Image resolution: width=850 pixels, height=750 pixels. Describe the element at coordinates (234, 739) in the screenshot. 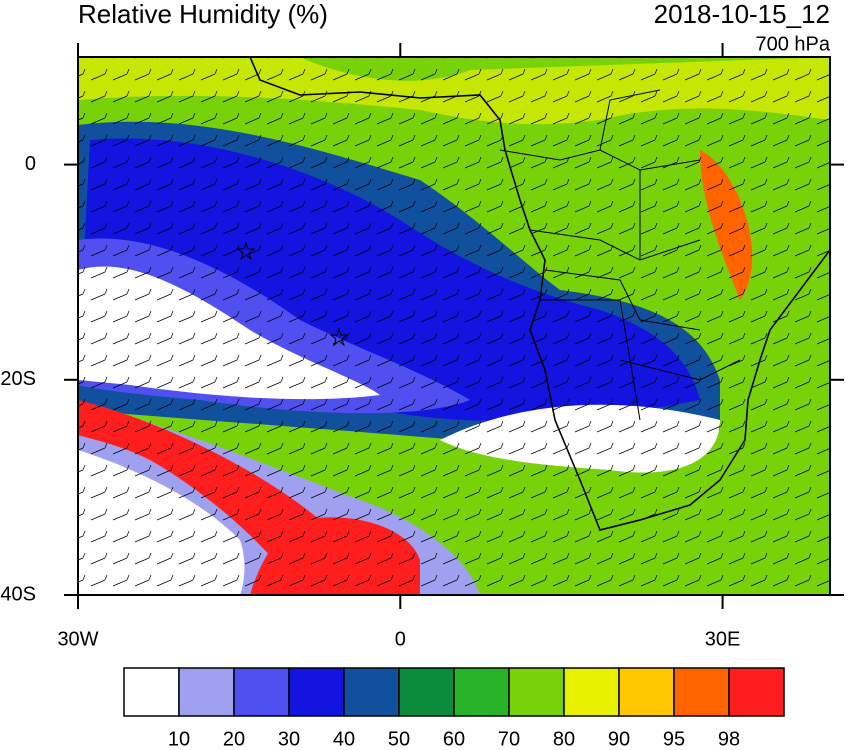

I see `colorbar-label: 20` at that location.